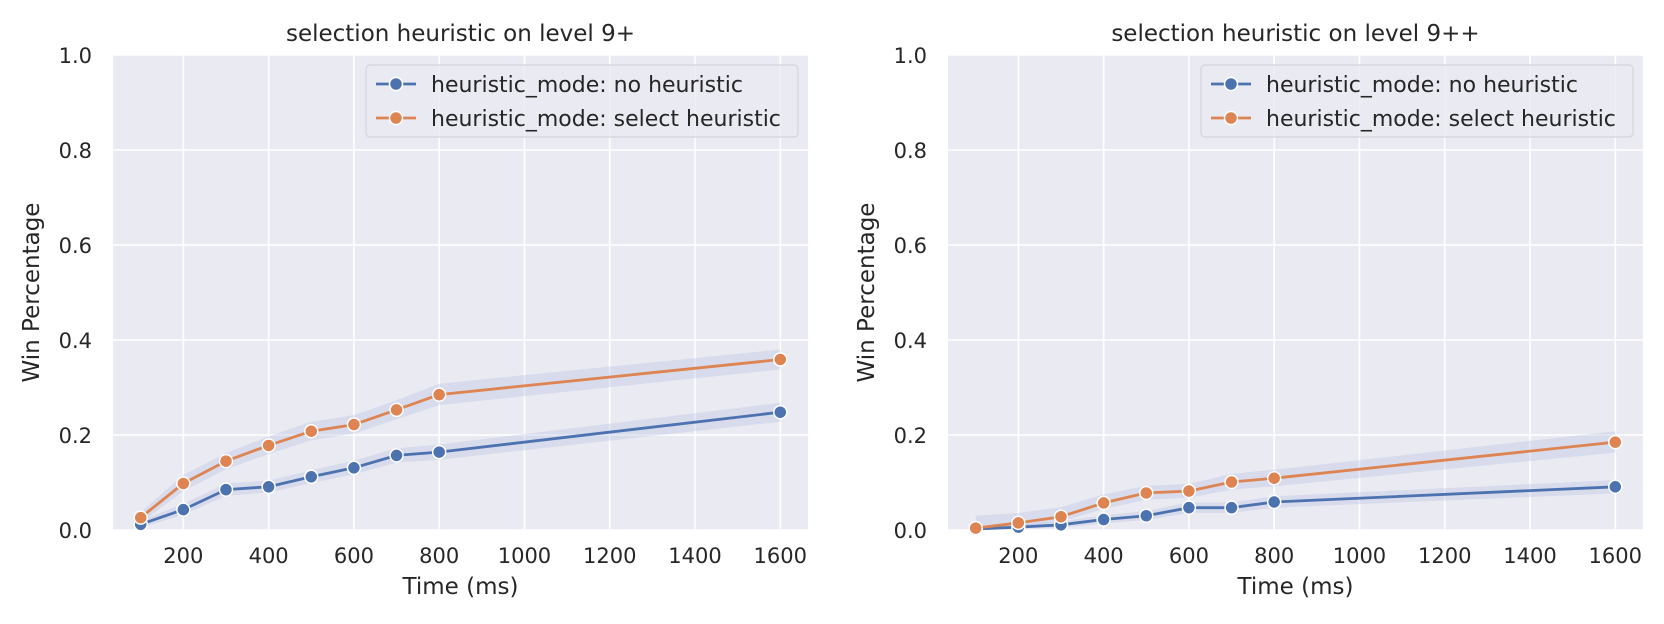 The height and width of the screenshot is (624, 1664). I want to click on chart-title: selection heuristic on level 9++, so click(1295, 34).